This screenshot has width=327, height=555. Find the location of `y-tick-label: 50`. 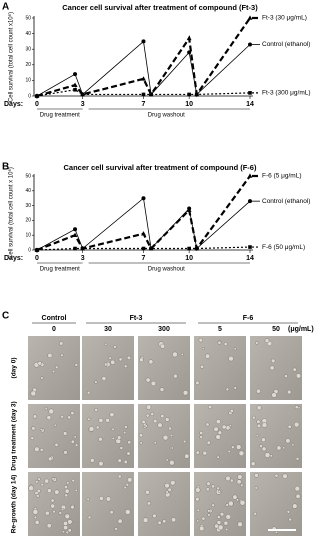

y-tick-label: 50 is located at coordinates (28, 18).